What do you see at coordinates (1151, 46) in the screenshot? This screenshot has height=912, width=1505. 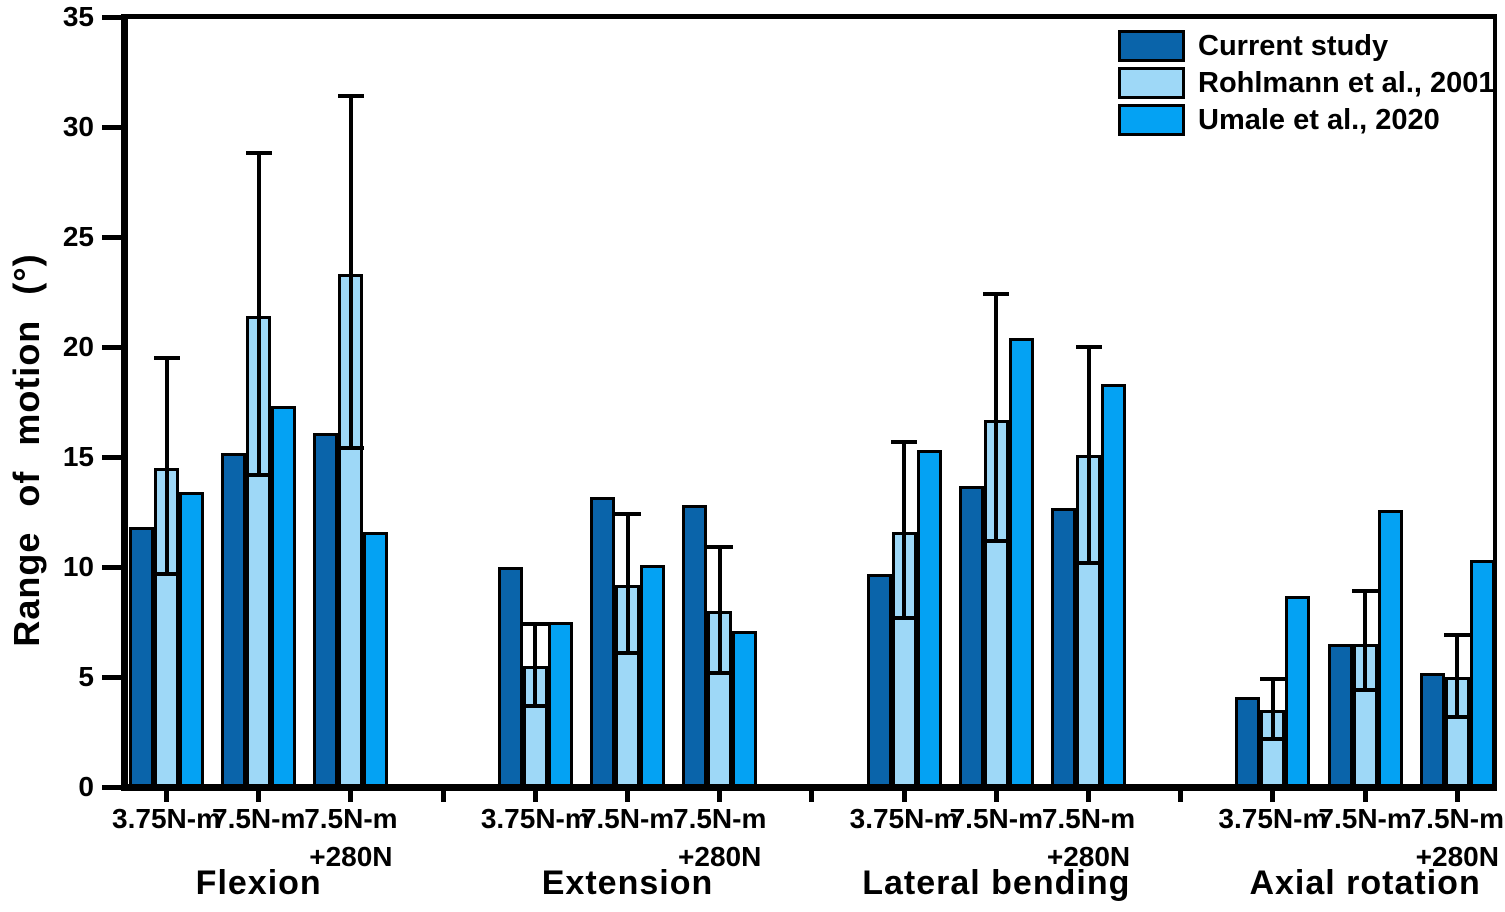 I see `legend-swatch-current-study` at bounding box center [1151, 46].